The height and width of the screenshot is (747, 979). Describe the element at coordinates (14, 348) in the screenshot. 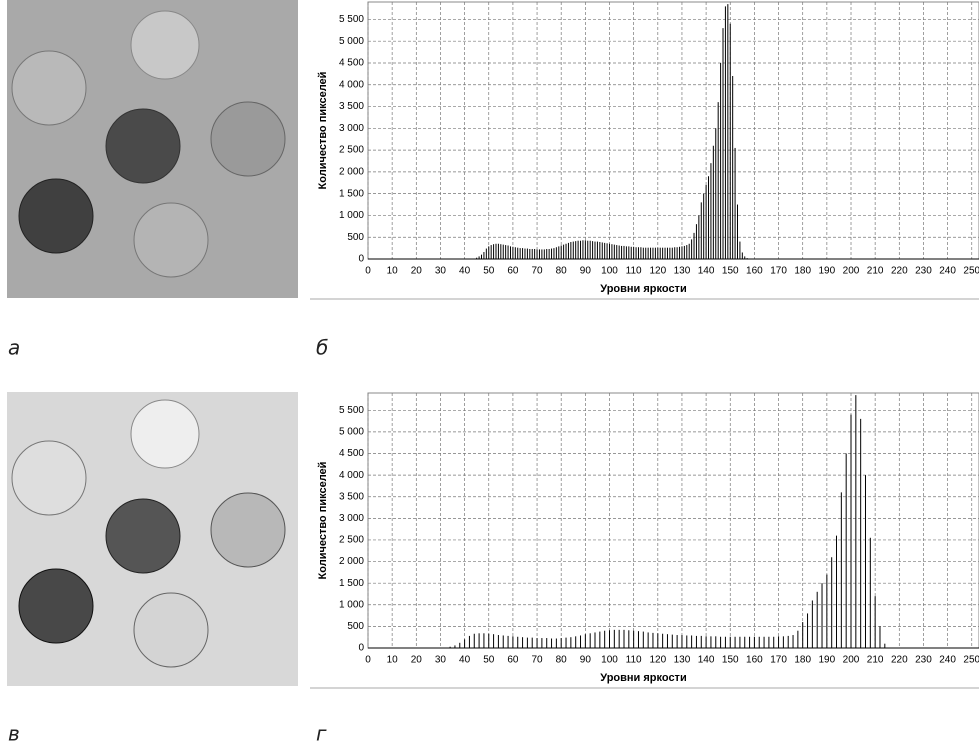

I see `panel-label: а` at that location.